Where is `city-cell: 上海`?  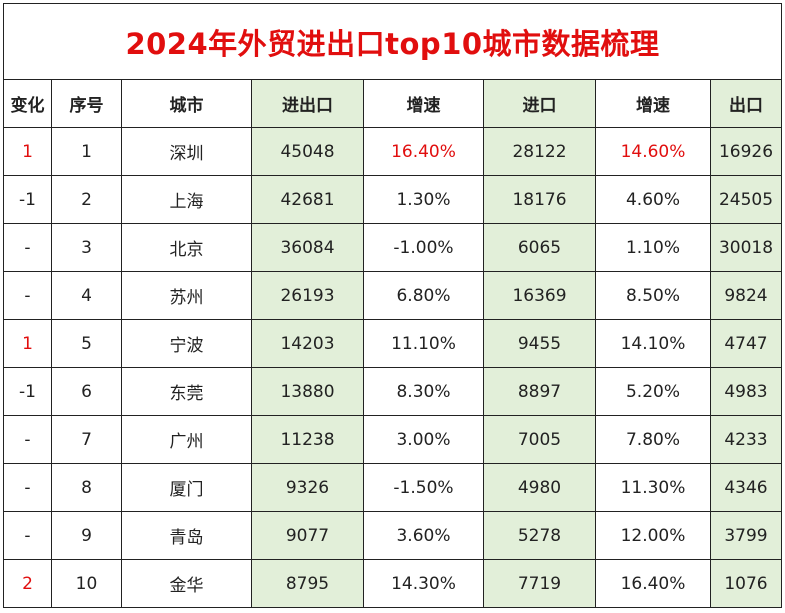 city-cell: 上海 is located at coordinates (186, 199).